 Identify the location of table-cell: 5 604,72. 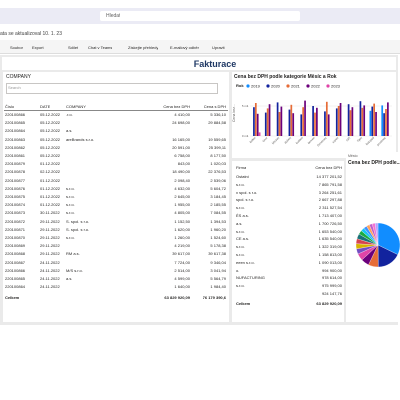
(218, 188).